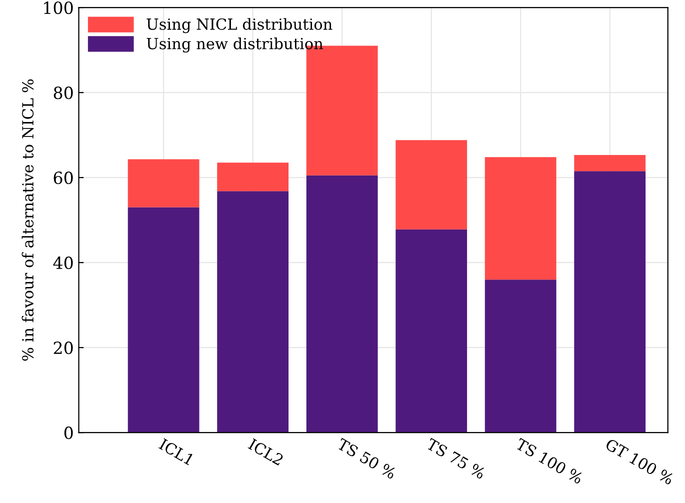  Describe the element at coordinates (234, 45) in the screenshot. I see `legend-label: Using new distribution` at that location.